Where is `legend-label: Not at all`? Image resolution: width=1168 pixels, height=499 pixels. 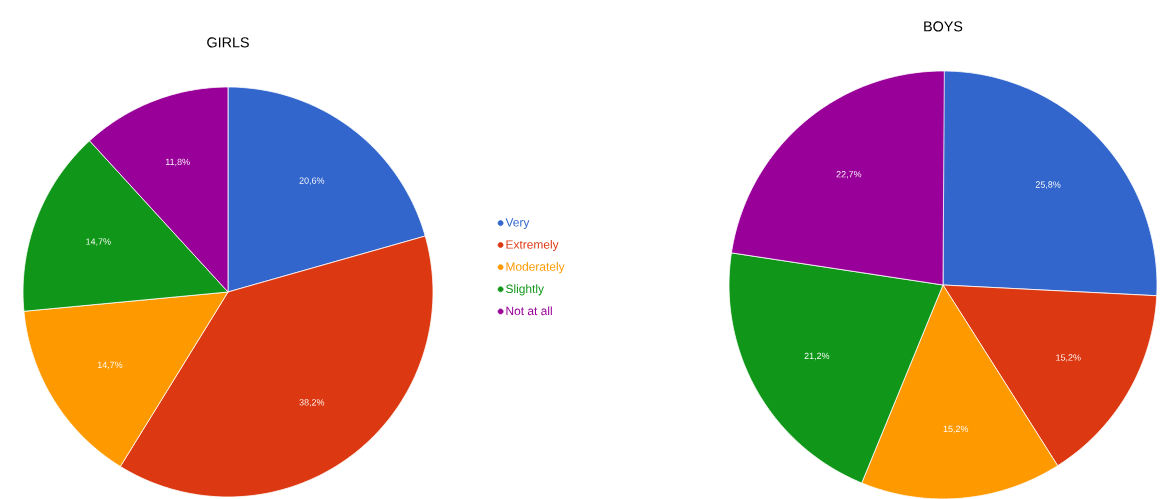 legend-label: Not at all is located at coordinates (529, 310).